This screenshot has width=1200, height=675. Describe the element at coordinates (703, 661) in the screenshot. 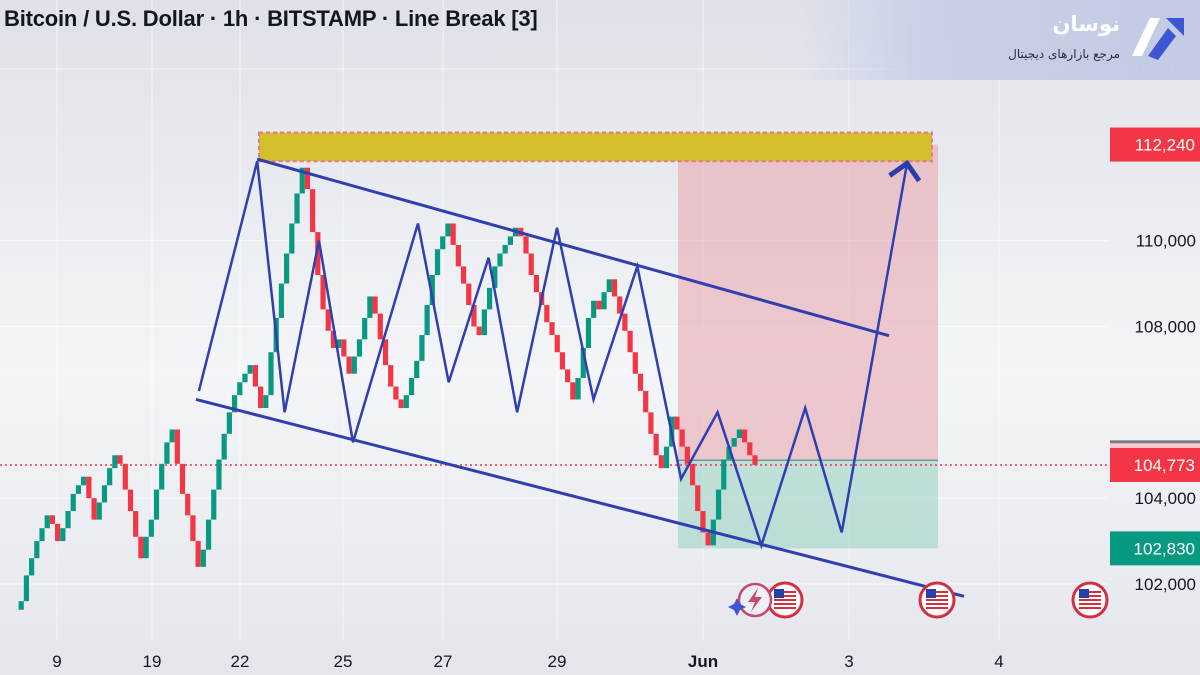

I see `x-tick-label: Jun` at that location.